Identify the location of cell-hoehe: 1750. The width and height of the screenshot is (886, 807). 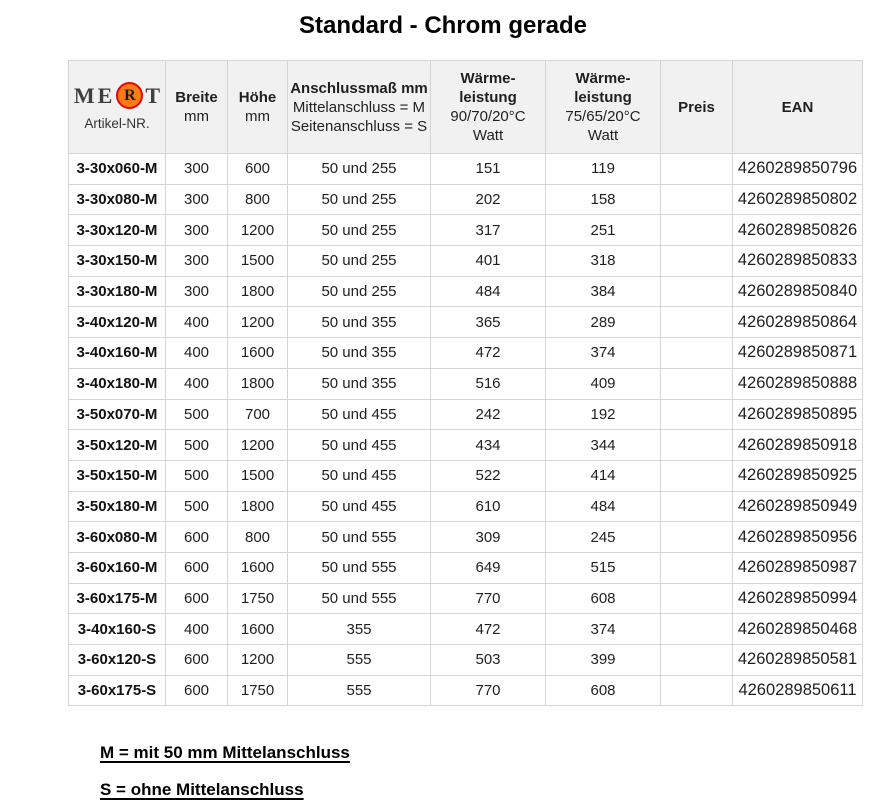
(257, 598).